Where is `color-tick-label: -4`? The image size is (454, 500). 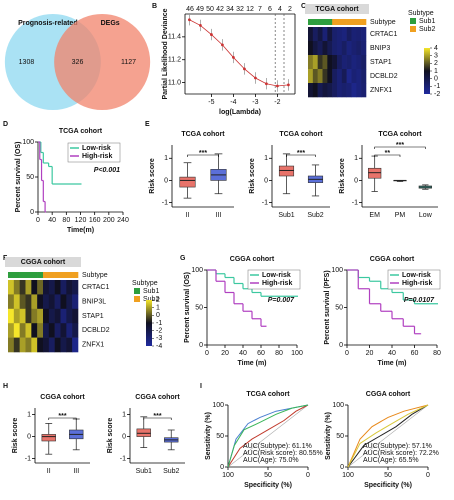 color-tick-label: -4 is located at coordinates (159, 346).